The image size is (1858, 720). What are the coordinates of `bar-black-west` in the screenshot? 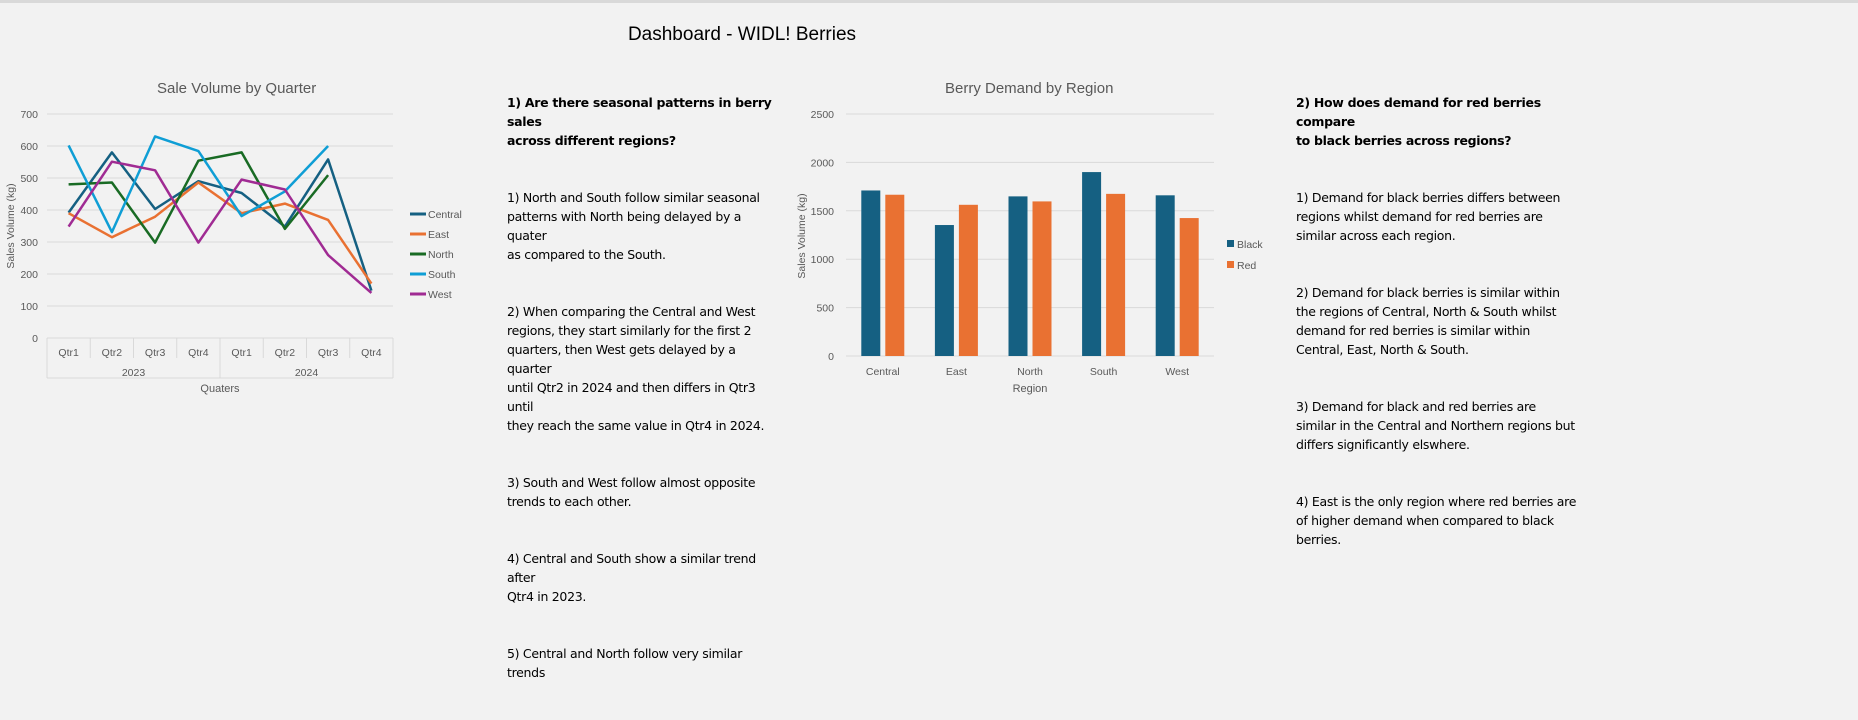 It's located at (1165, 275).